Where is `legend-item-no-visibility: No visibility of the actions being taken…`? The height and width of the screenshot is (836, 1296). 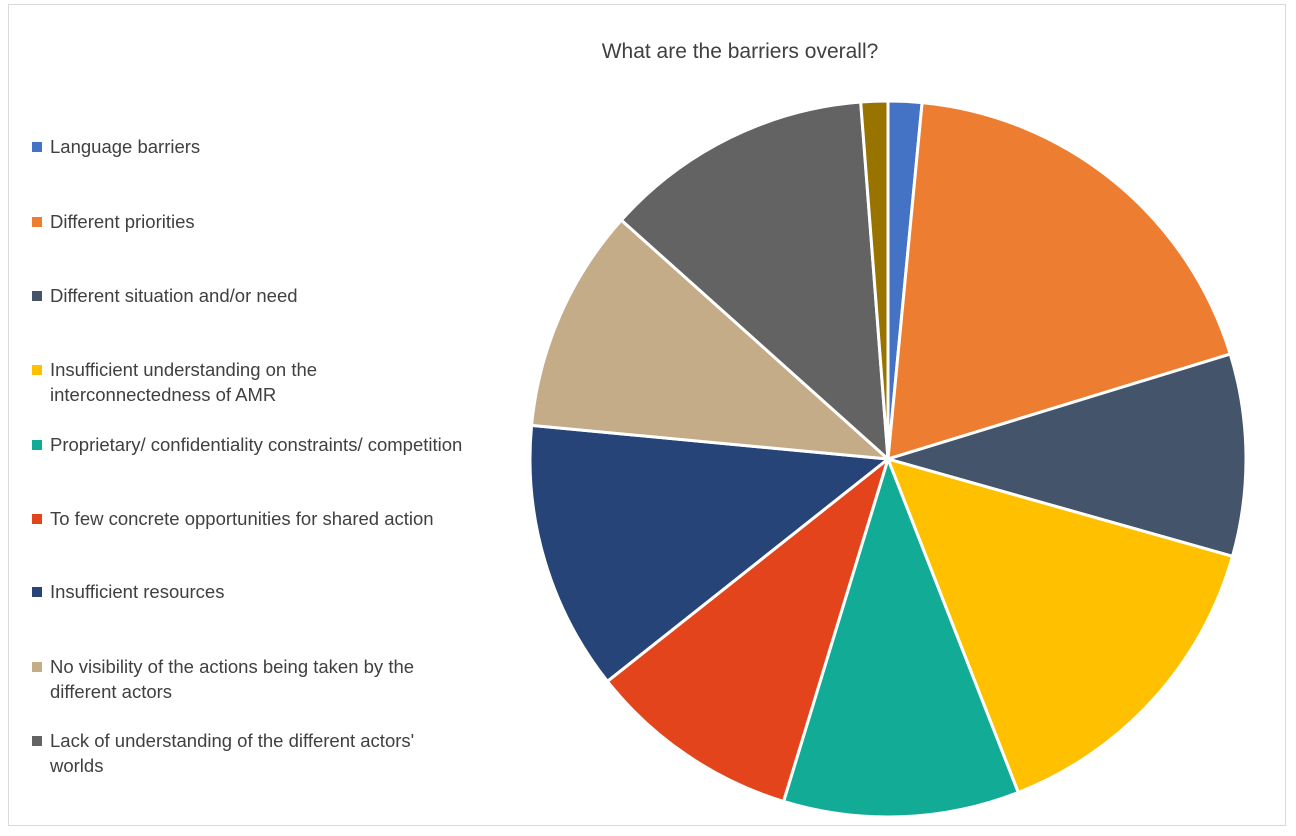
legend-item-no-visibility: No visibility of the actions being taken… is located at coordinates (250, 679).